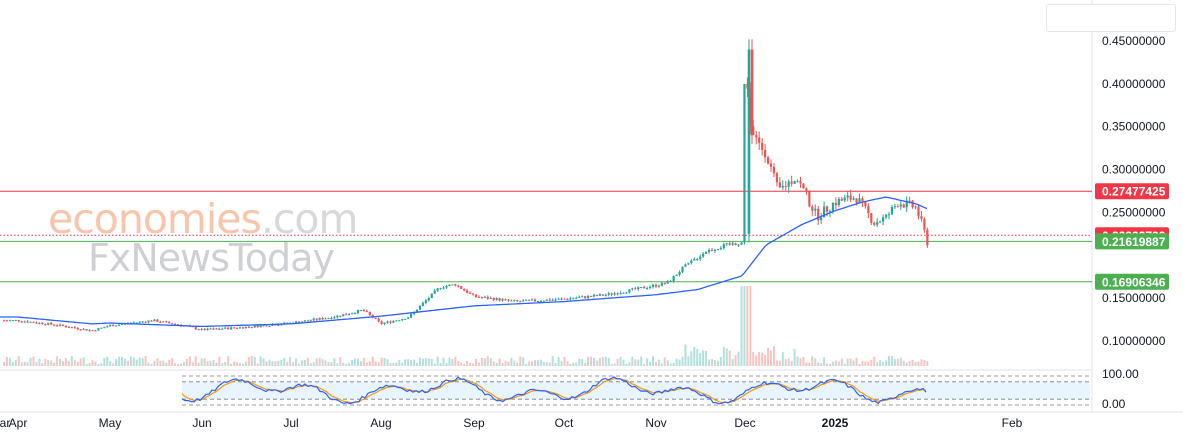  Describe the element at coordinates (835, 423) in the screenshot. I see `time-tick-label: 2025` at that location.